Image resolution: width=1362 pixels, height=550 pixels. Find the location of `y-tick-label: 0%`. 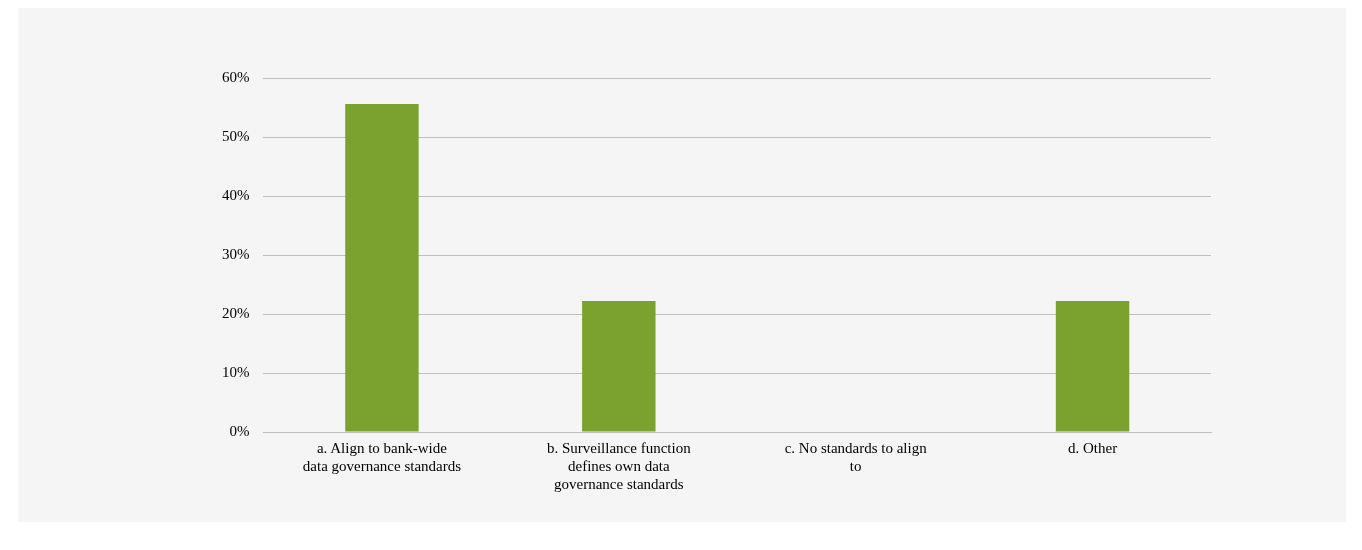

y-tick-label: 0% is located at coordinates (239, 430).